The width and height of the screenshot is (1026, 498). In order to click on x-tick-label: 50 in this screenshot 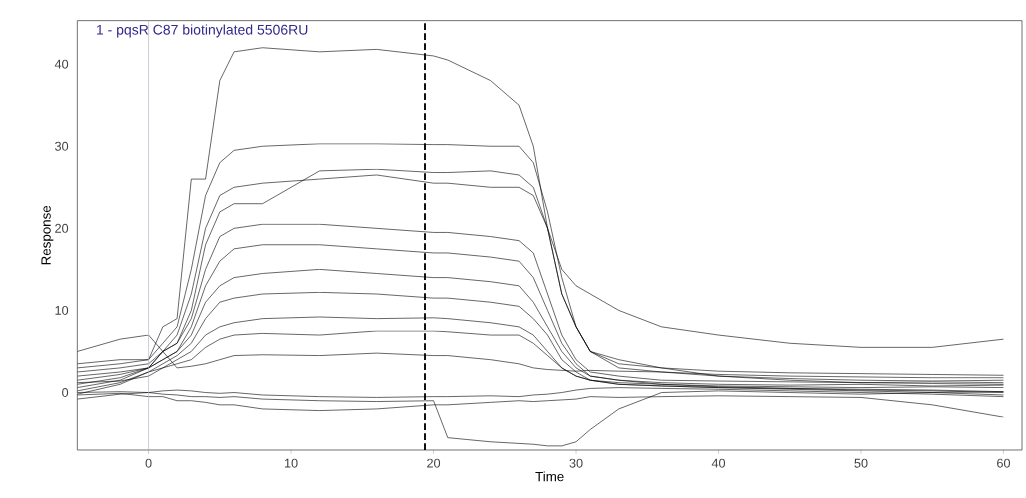, I will do `click(861, 463)`.